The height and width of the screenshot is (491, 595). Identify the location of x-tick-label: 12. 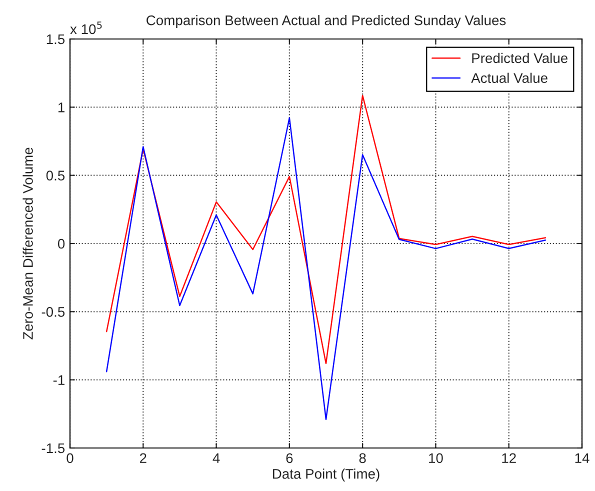
(509, 458).